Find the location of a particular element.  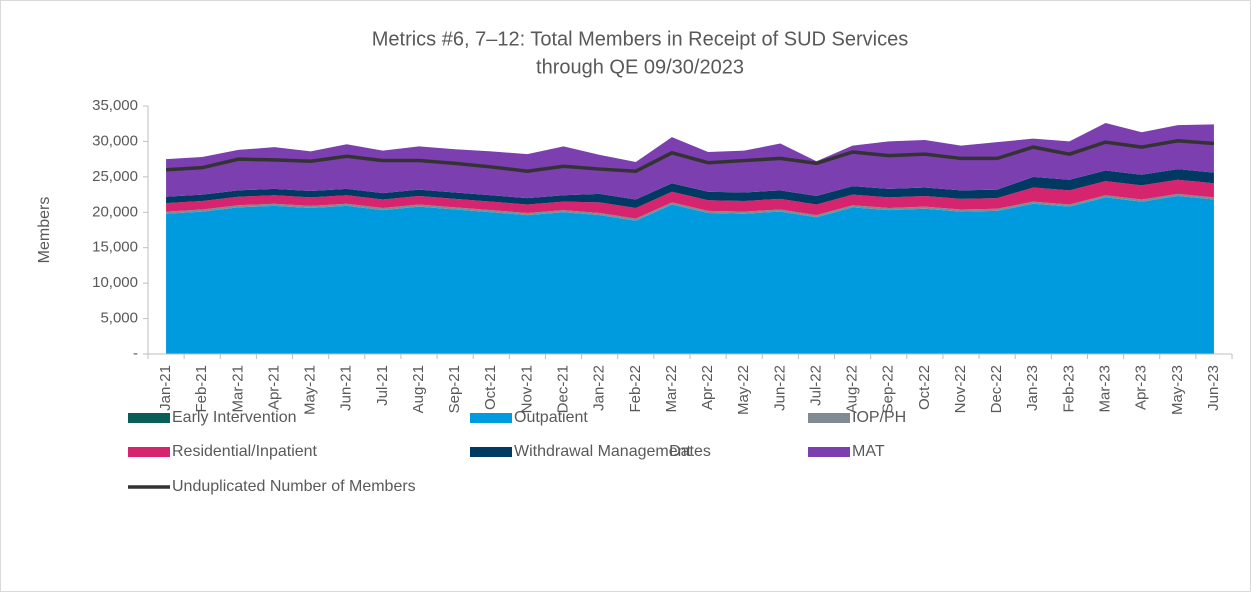

y-tick-label: 30,000 is located at coordinates (115, 140).